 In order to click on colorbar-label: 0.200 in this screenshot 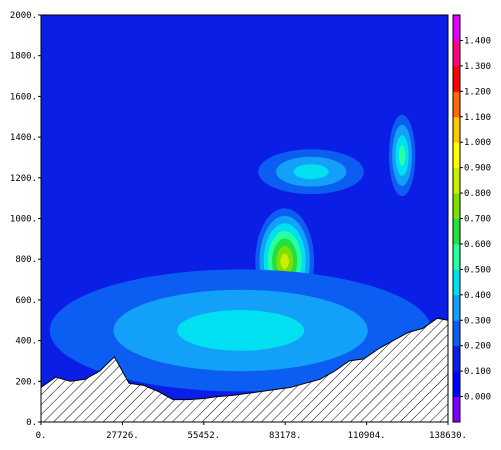, I will do `click(477, 347)`.